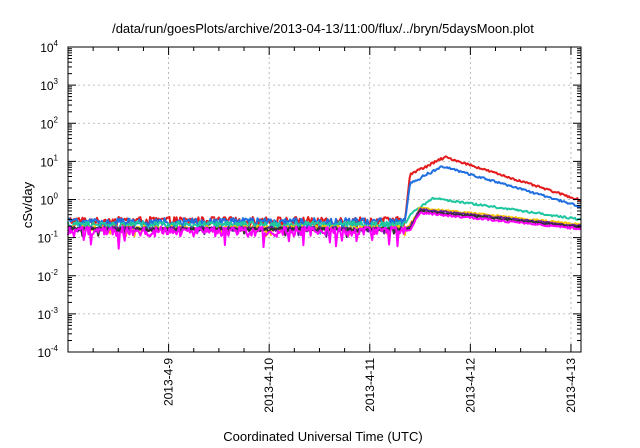 The image size is (640, 448). What do you see at coordinates (49, 161) in the screenshot?
I see `y-tick-label: 10¹` at bounding box center [49, 161].